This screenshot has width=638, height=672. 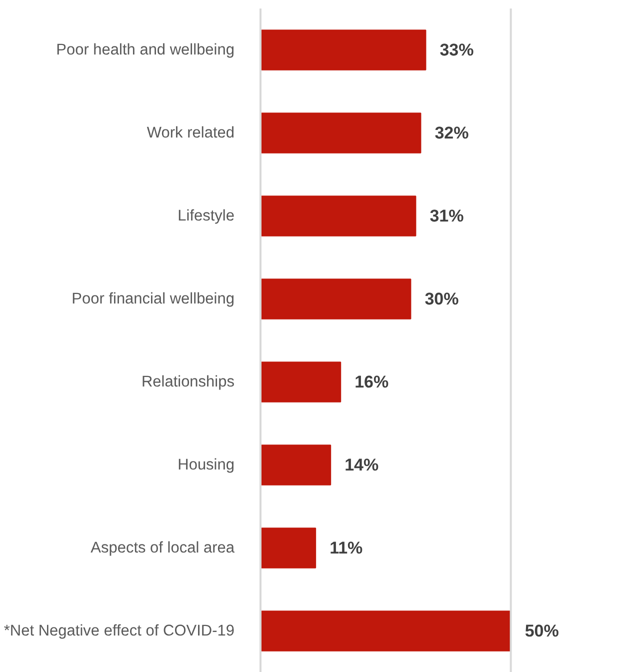 What do you see at coordinates (153, 299) in the screenshot?
I see `y-tick-label: Poor financial wellbeing` at bounding box center [153, 299].